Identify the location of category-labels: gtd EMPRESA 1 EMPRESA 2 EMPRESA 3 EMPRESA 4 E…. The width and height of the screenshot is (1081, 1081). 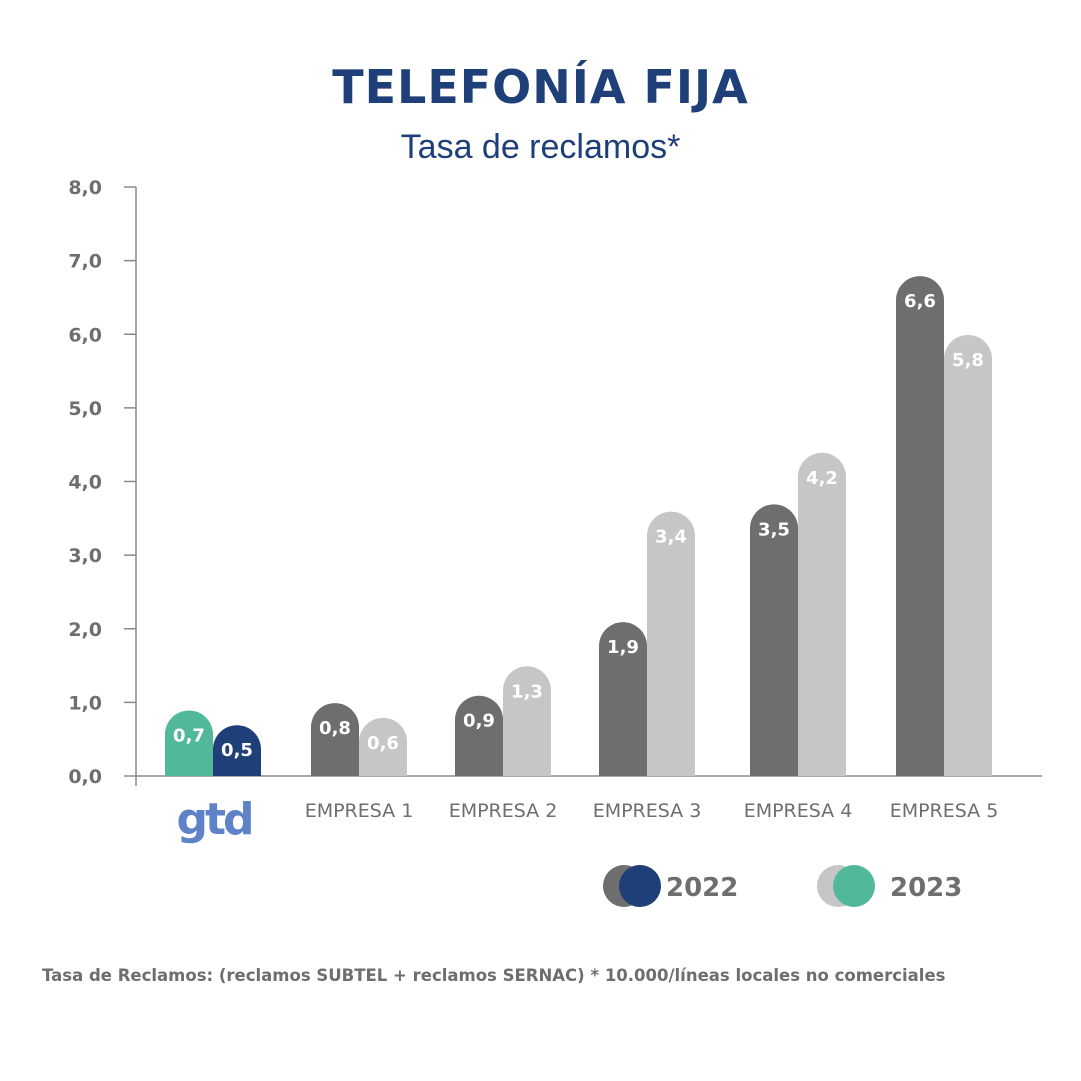
(587, 819).